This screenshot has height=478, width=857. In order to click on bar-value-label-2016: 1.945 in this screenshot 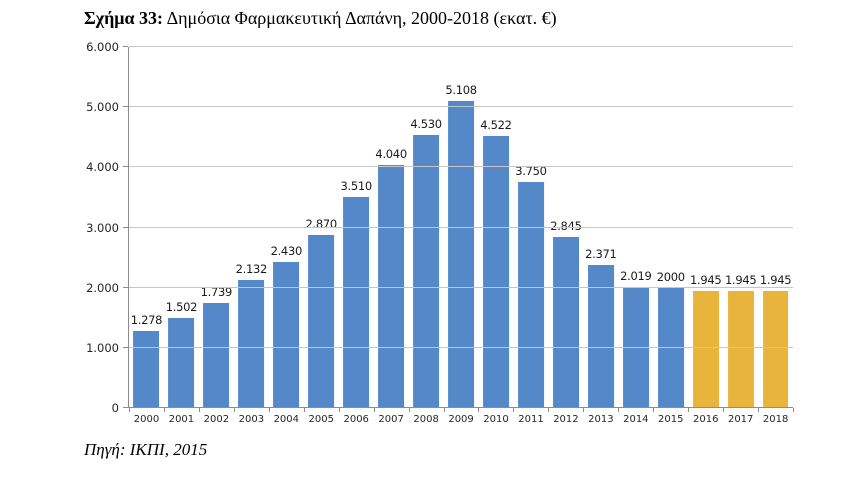, I will do `click(706, 280)`.